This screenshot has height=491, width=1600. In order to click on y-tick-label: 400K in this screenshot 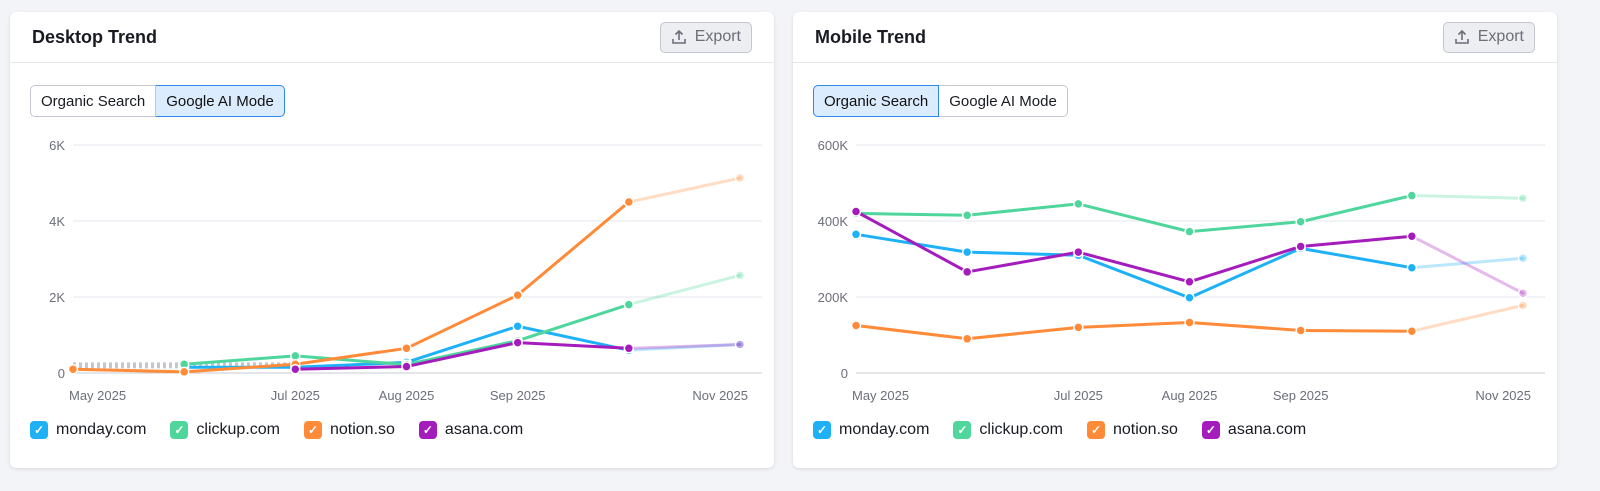, I will do `click(833, 221)`.